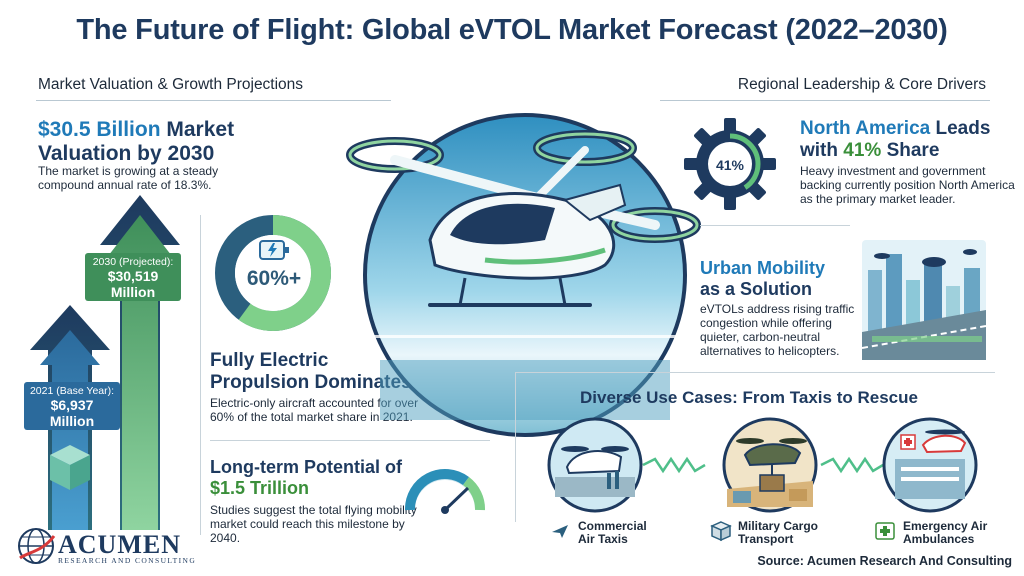 This screenshot has width=1024, height=576. What do you see at coordinates (274, 250) in the screenshot?
I see `electric-motor-icon` at bounding box center [274, 250].